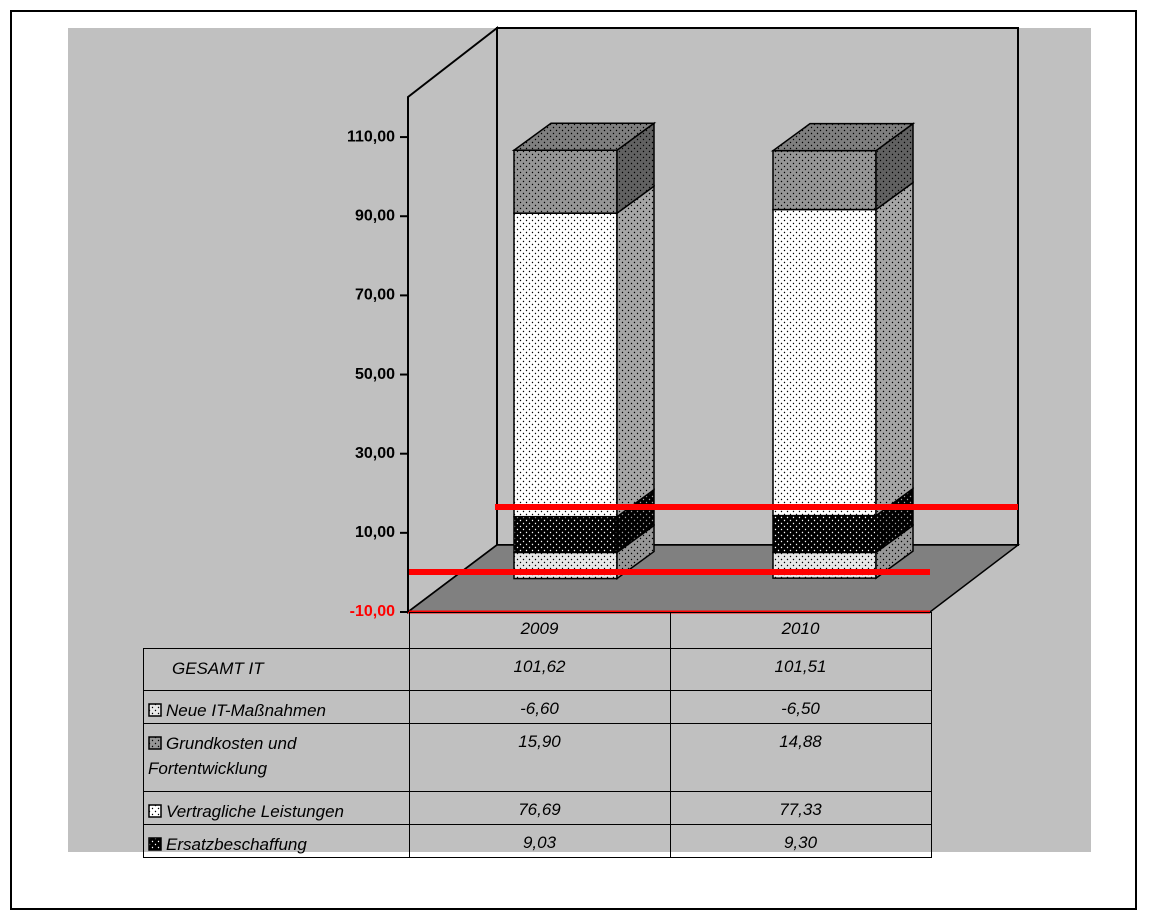 The width and height of the screenshot is (1149, 910). Describe the element at coordinates (246, 710) in the screenshot. I see `legend-label: Neue IT-Maßnahmen` at that location.